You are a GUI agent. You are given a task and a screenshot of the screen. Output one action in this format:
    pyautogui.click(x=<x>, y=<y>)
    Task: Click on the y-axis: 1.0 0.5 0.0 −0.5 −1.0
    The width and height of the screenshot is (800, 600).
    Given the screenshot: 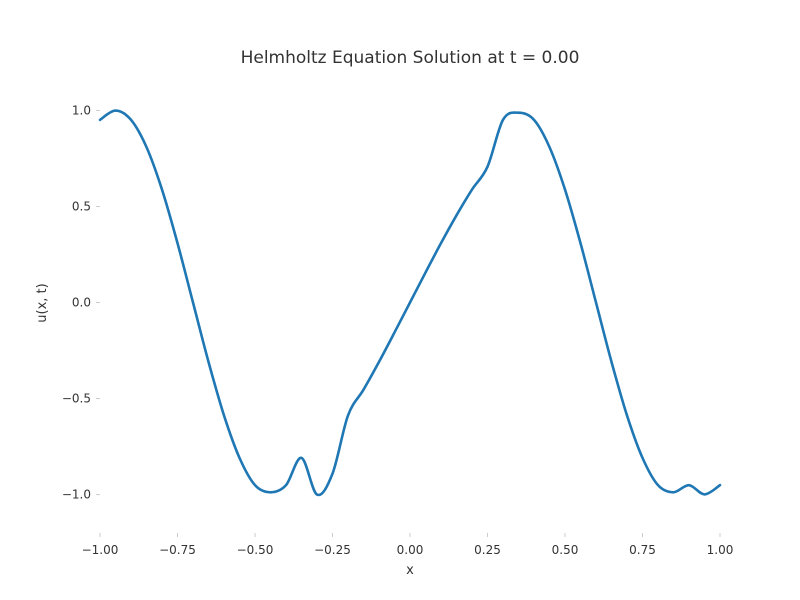 What is the action you would take?
    pyautogui.click(x=81, y=302)
    